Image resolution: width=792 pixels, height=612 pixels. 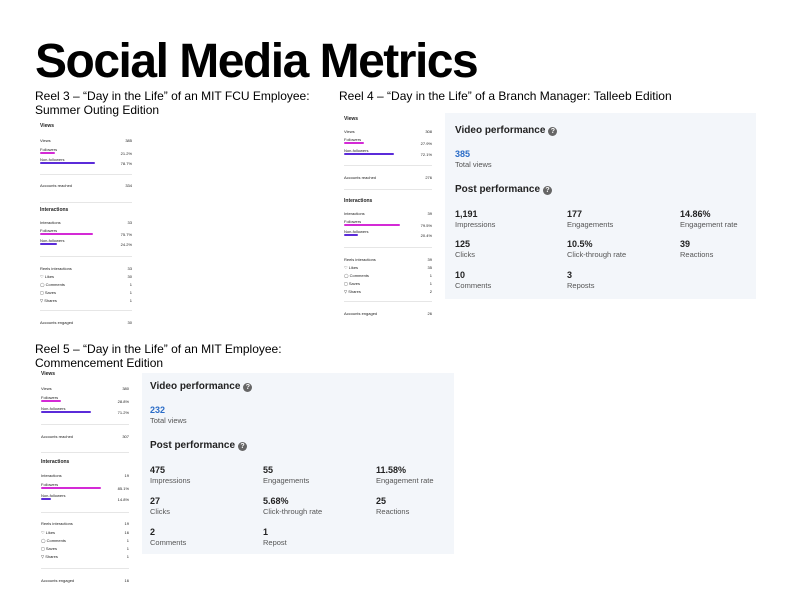 What do you see at coordinates (128, 185) in the screenshot?
I see `accounts-reached-value: 334` at bounding box center [128, 185].